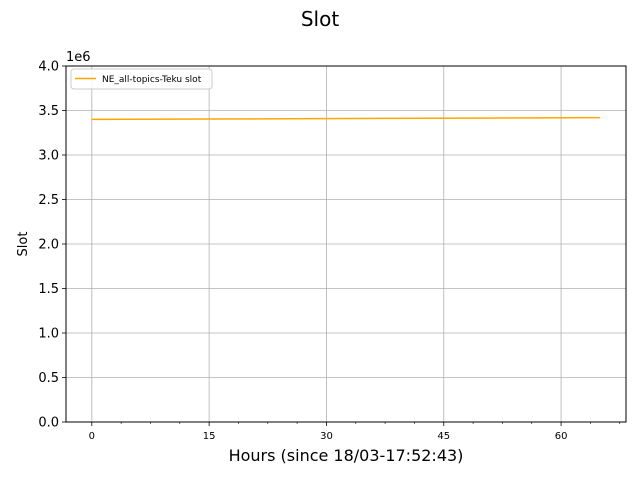 This screenshot has height=480, width=640. What do you see at coordinates (320, 19) in the screenshot?
I see `chart-title: Slot` at bounding box center [320, 19].